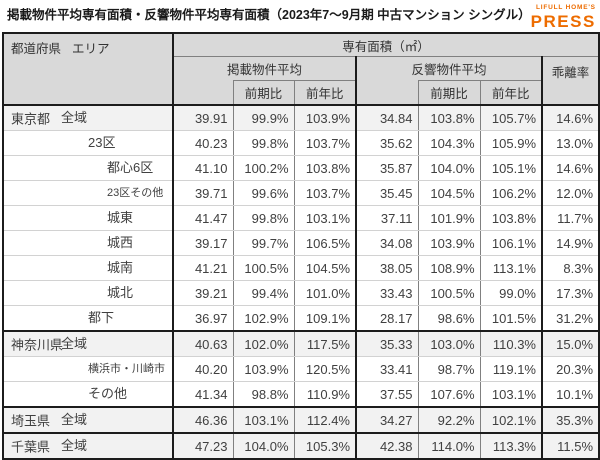  What do you see at coordinates (325, 168) in the screenshot?
I see `listed-prev-year-cell: 103.8%` at bounding box center [325, 168].